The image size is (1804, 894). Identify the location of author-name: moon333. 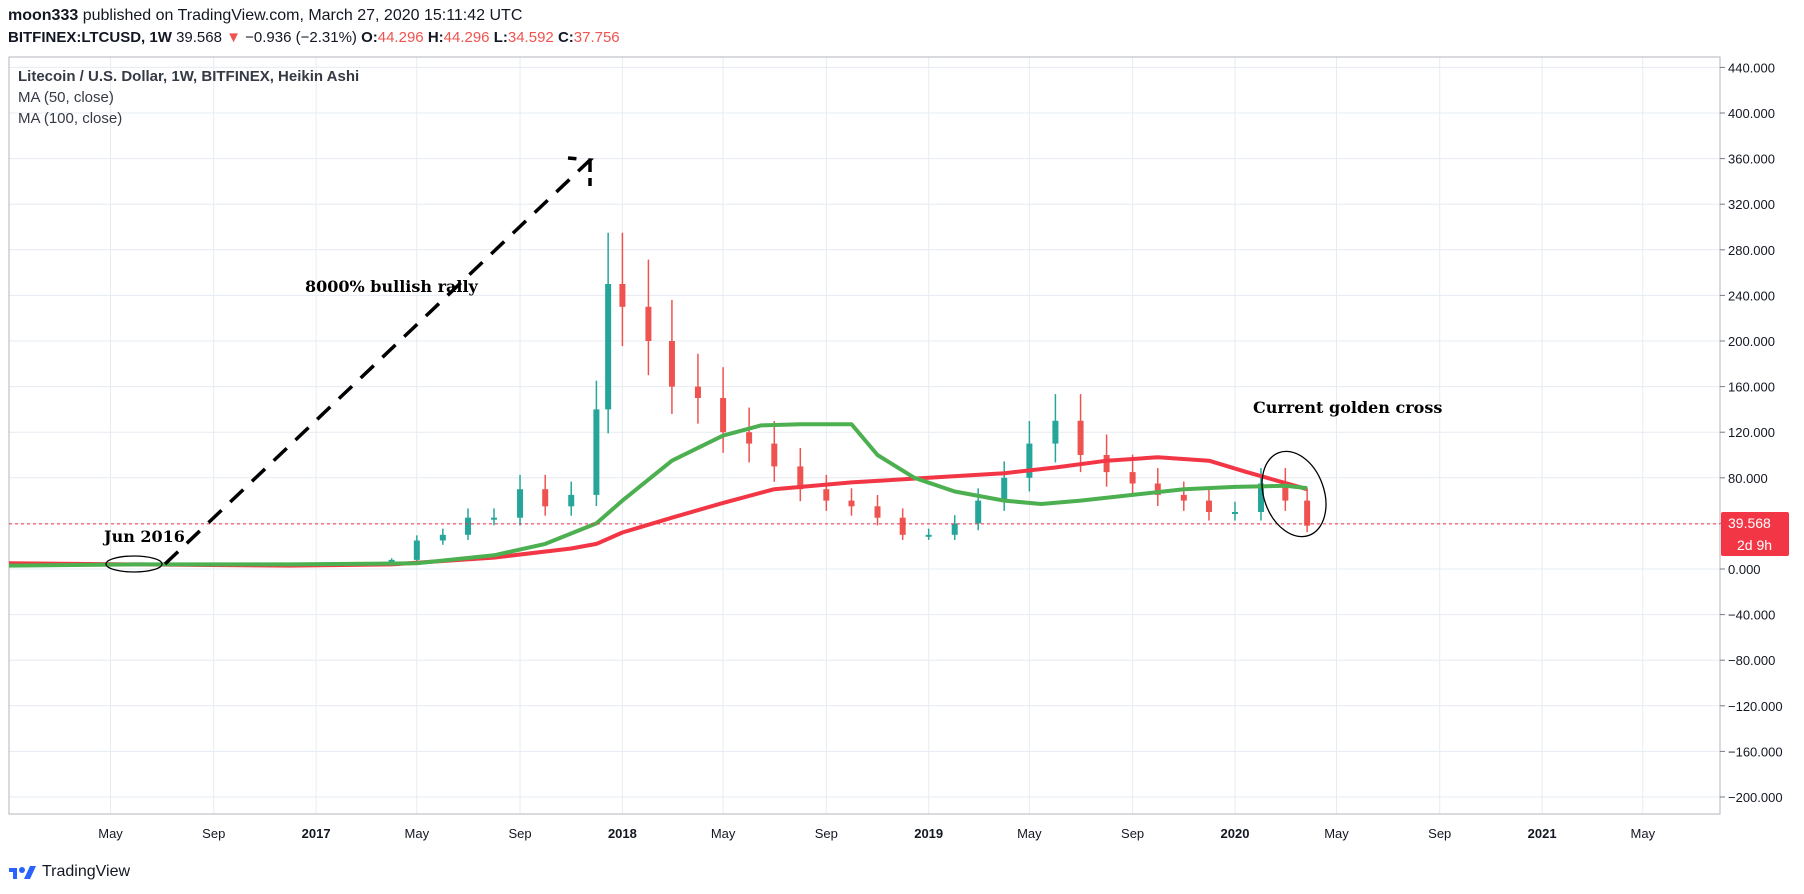
(43, 15).